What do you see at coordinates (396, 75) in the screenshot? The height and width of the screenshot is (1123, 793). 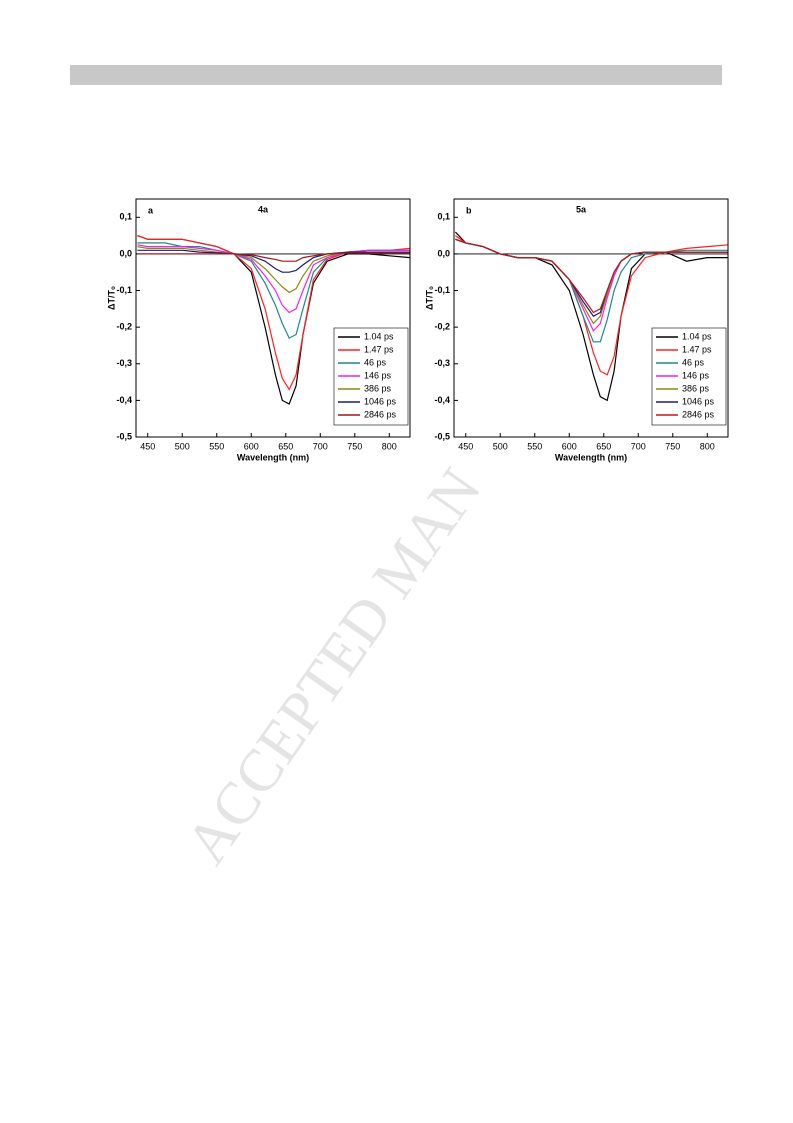 I see `header-bar` at bounding box center [396, 75].